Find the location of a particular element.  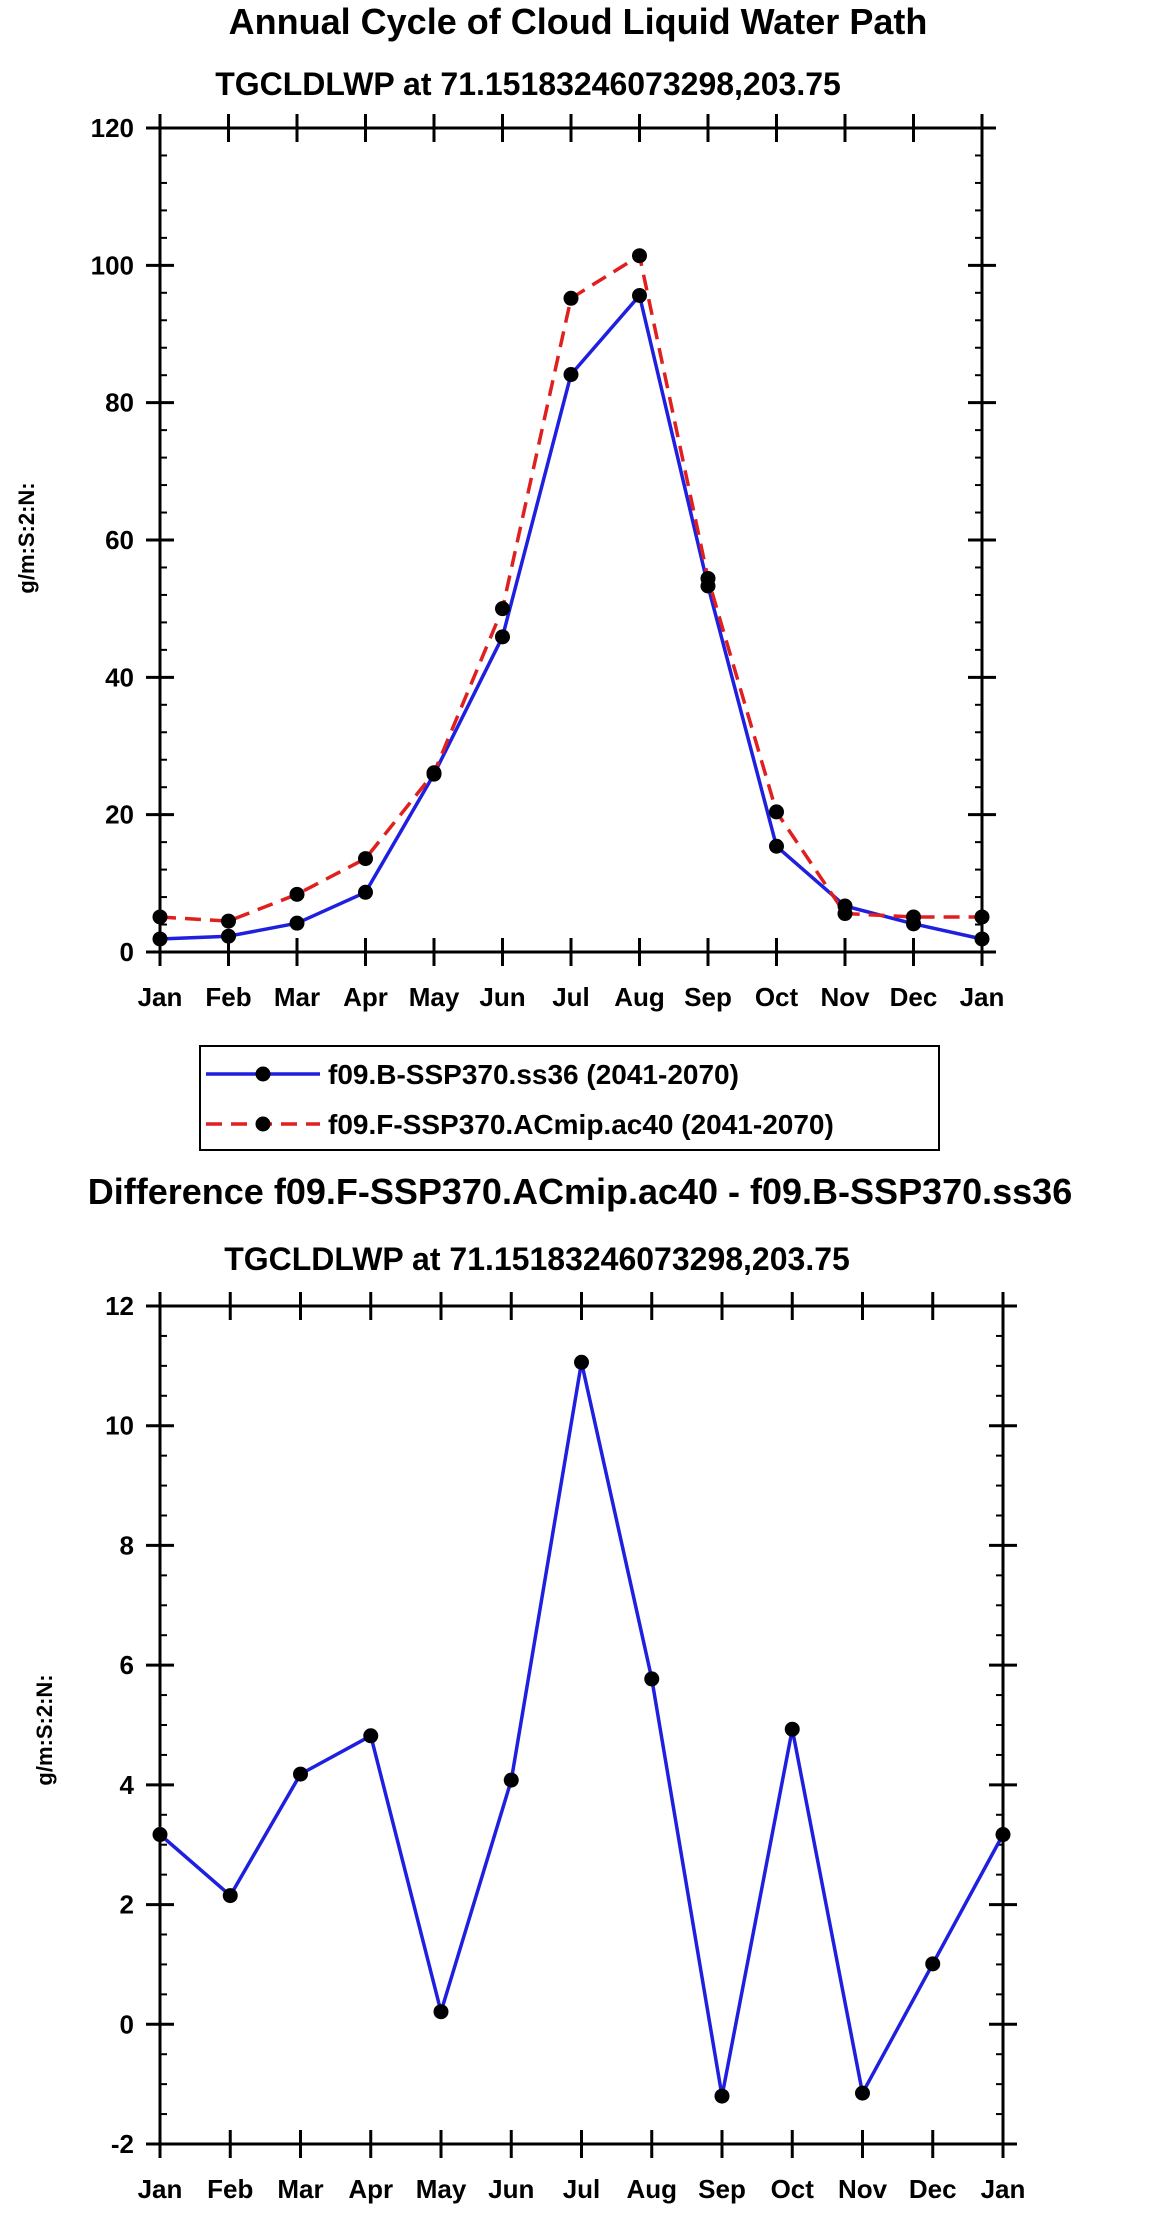

chart1-xtick-label: Nov is located at coordinates (845, 997).